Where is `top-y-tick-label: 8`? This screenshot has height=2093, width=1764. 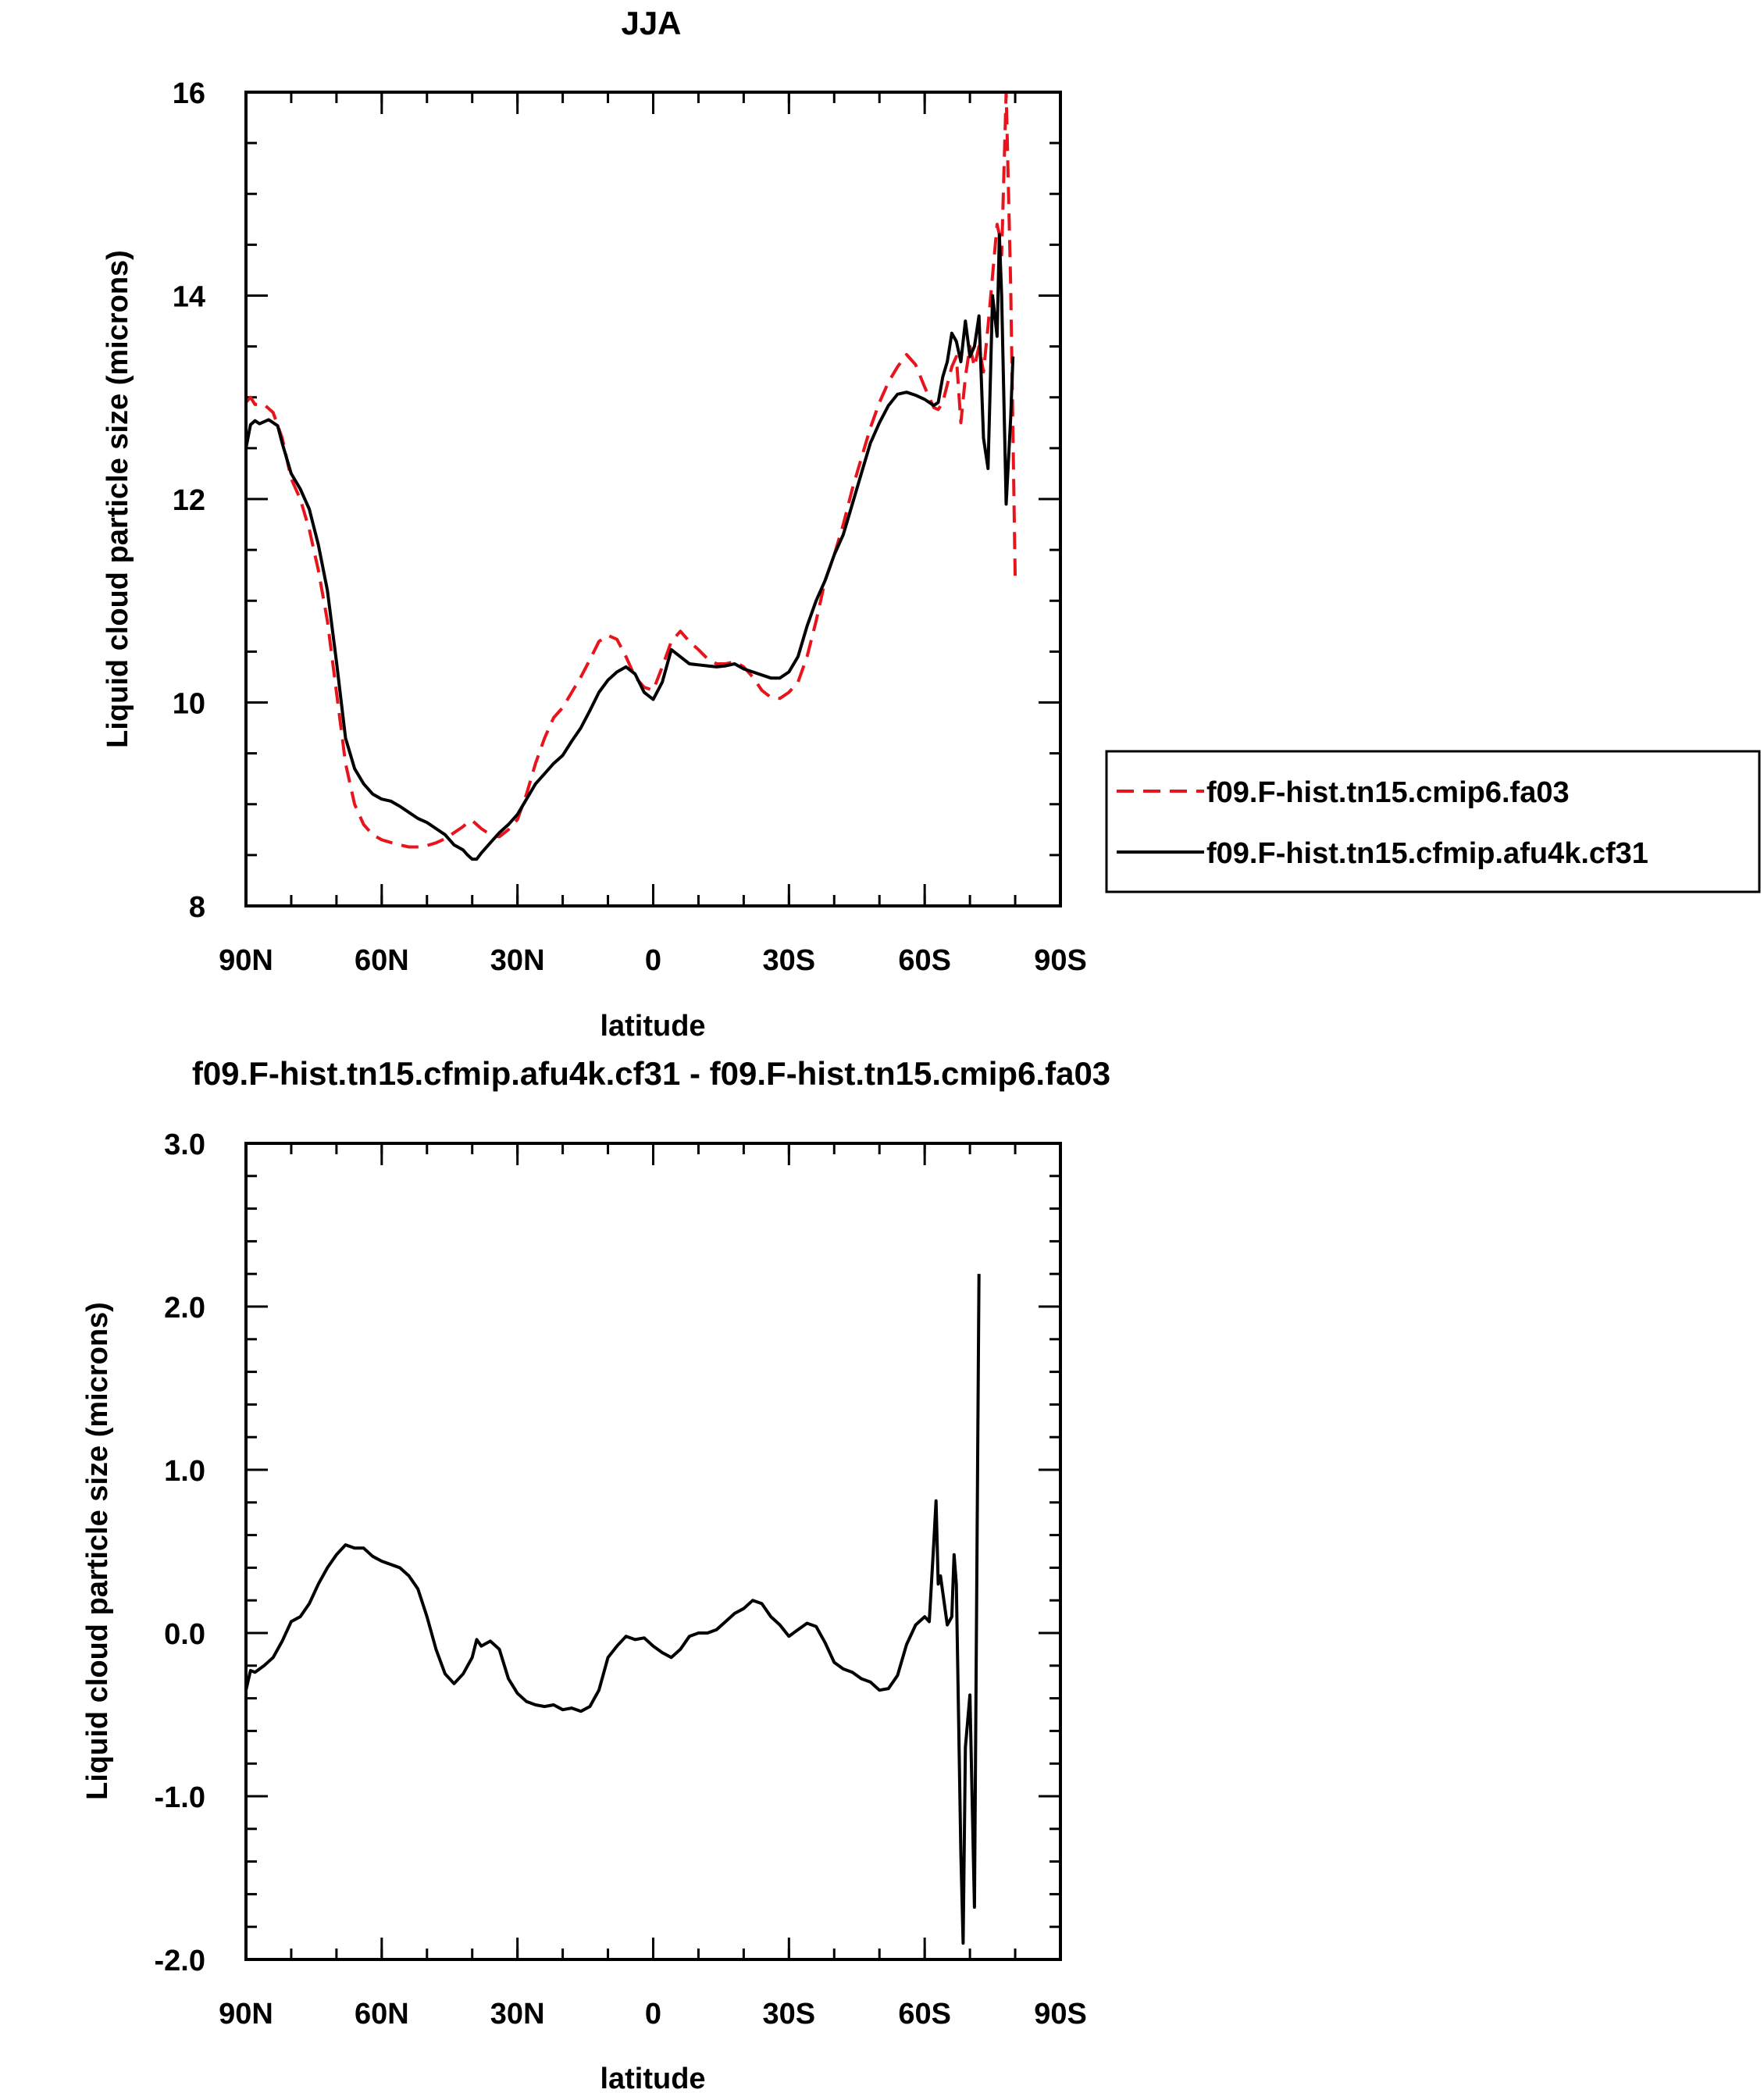
top-y-tick-label: 8 is located at coordinates (197, 907).